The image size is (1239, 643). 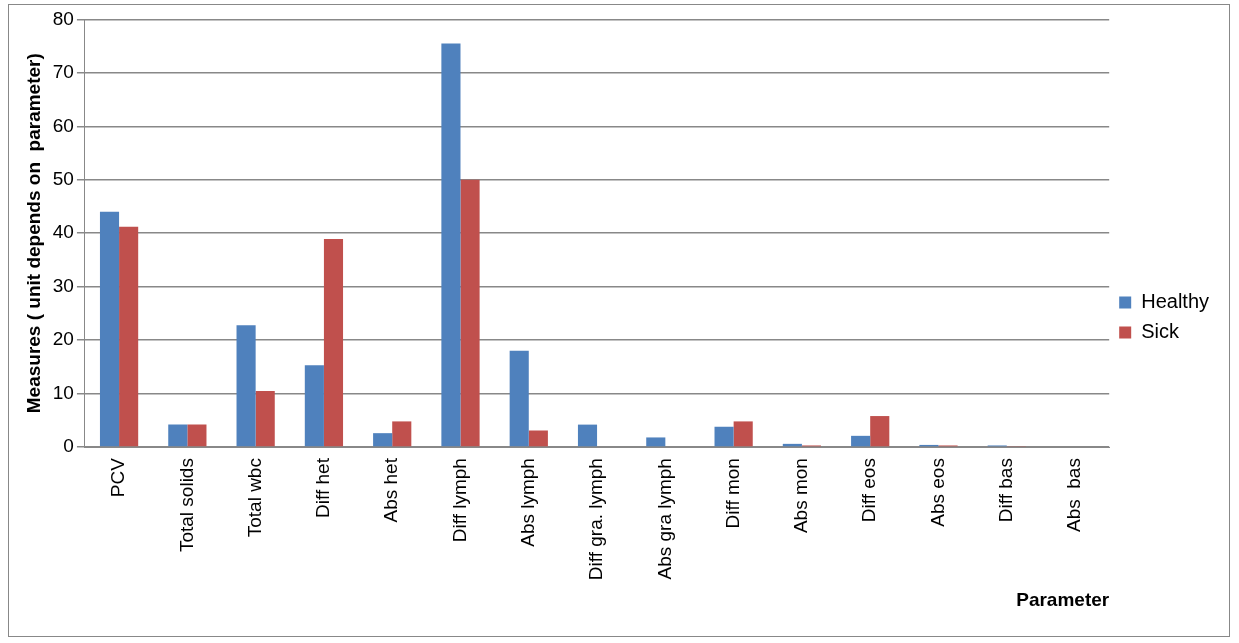 I want to click on y-tick-label: 70, so click(x=63, y=72).